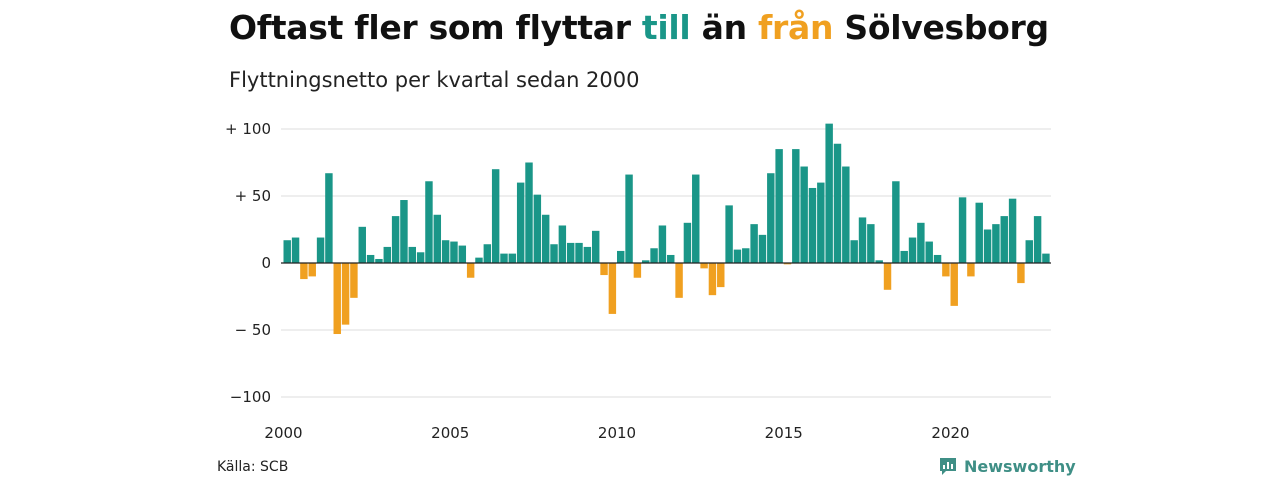  I want to click on x-tick-label-1: 2005, so click(450, 433).